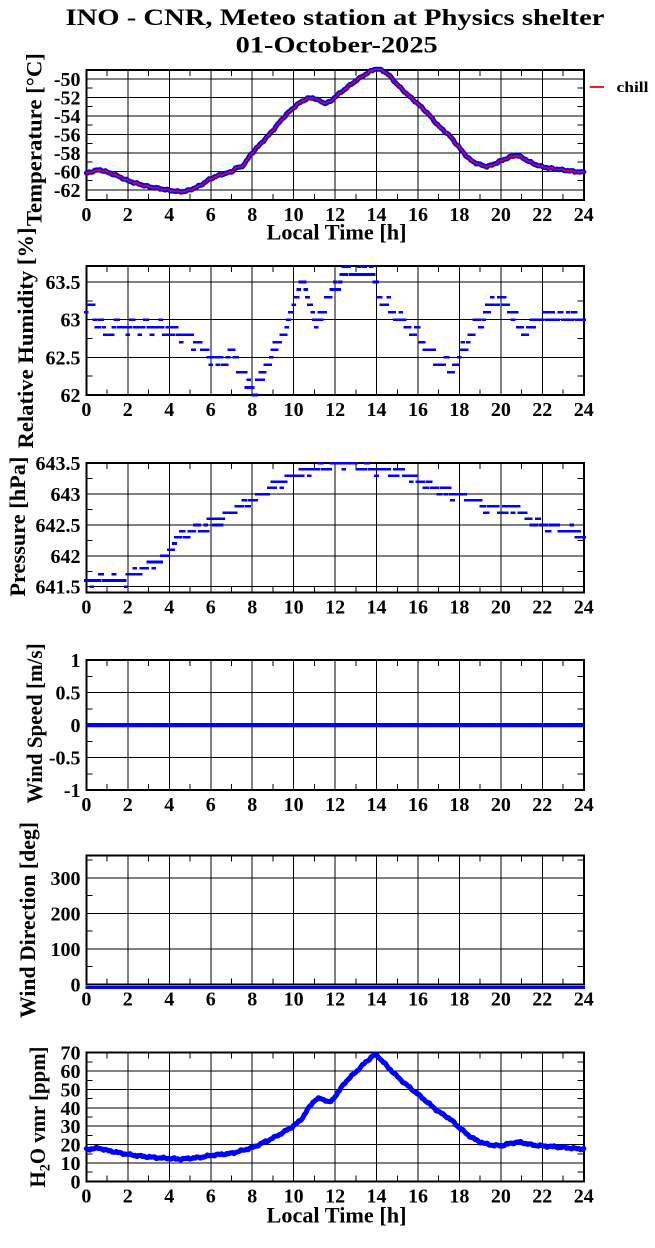 Image resolution: width=655 pixels, height=1248 pixels. I want to click on svg-text: Wind Direction [deg], so click(27, 920).